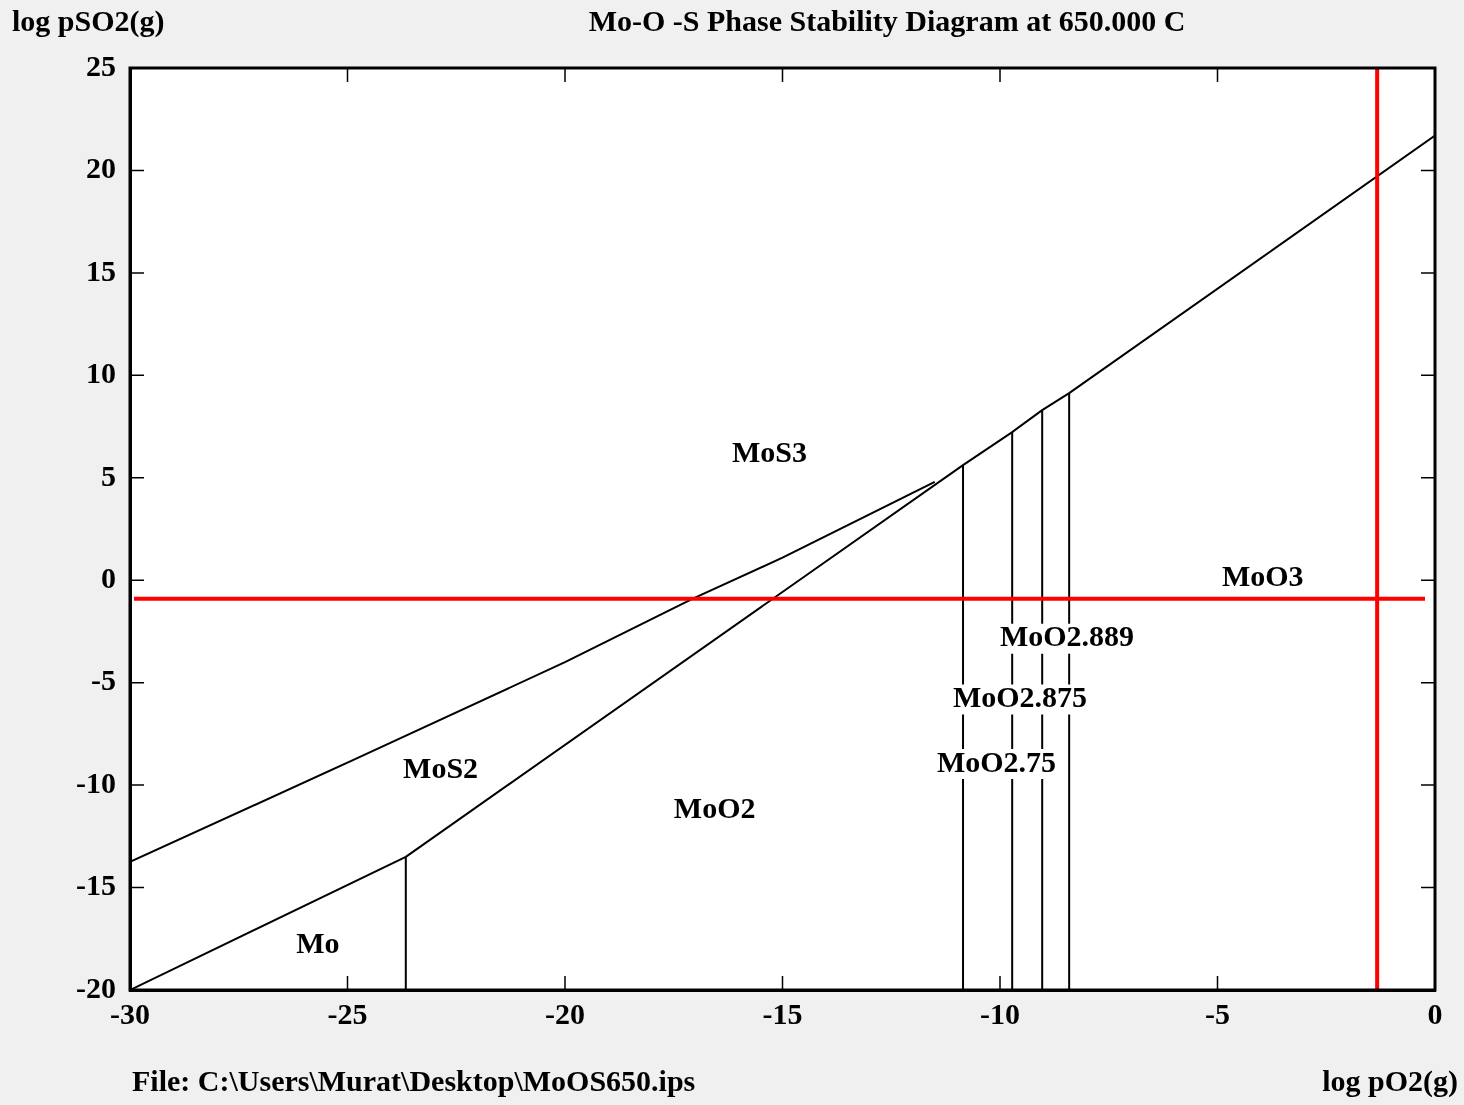 The width and height of the screenshot is (1464, 1105). Describe the element at coordinates (1067, 636) in the screenshot. I see `annotation: MoO2.889` at that location.